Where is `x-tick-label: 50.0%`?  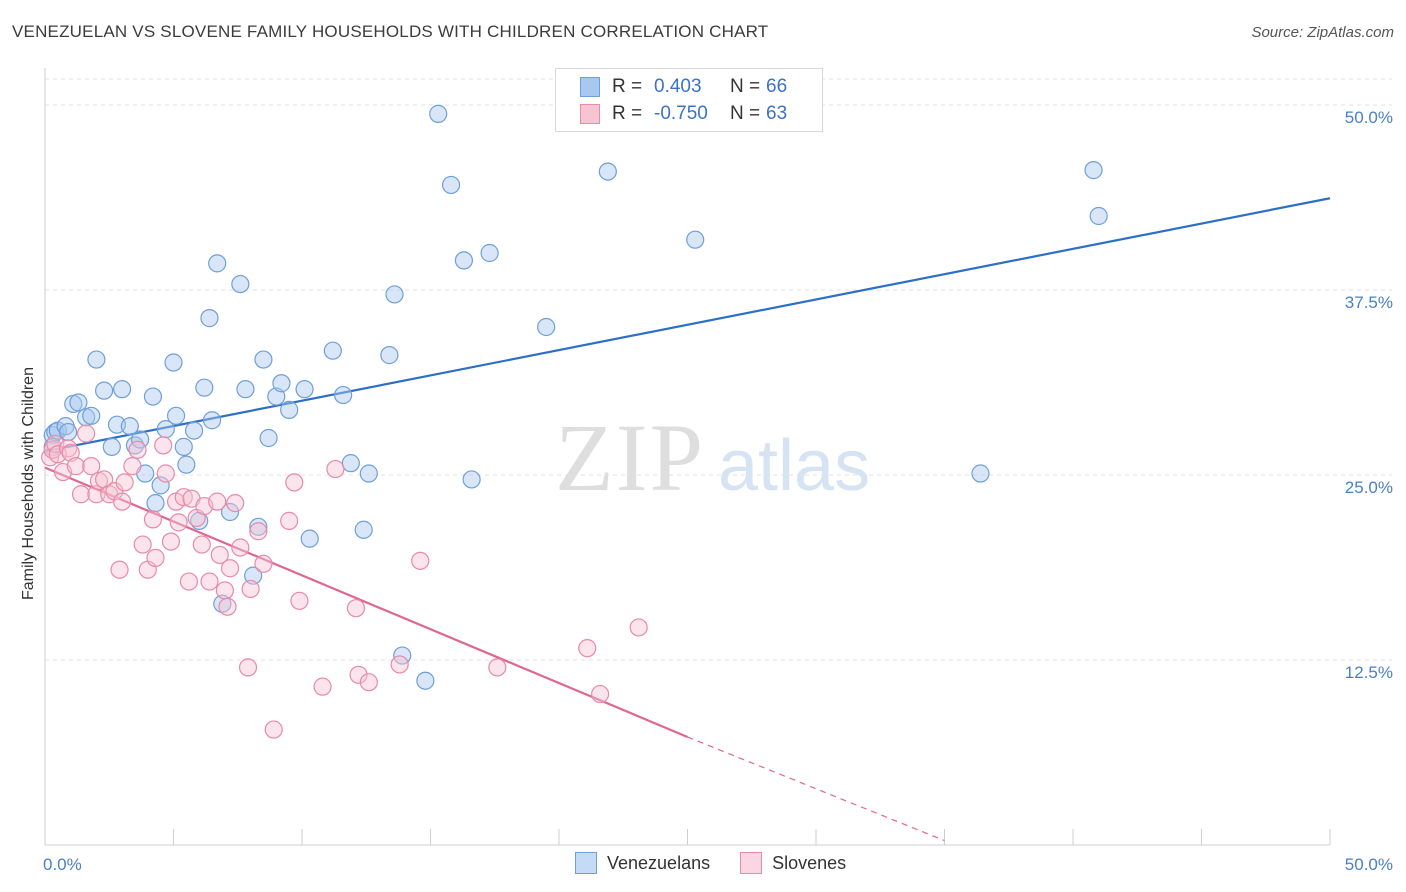
x-tick-label: 50.0% is located at coordinates (1369, 864).